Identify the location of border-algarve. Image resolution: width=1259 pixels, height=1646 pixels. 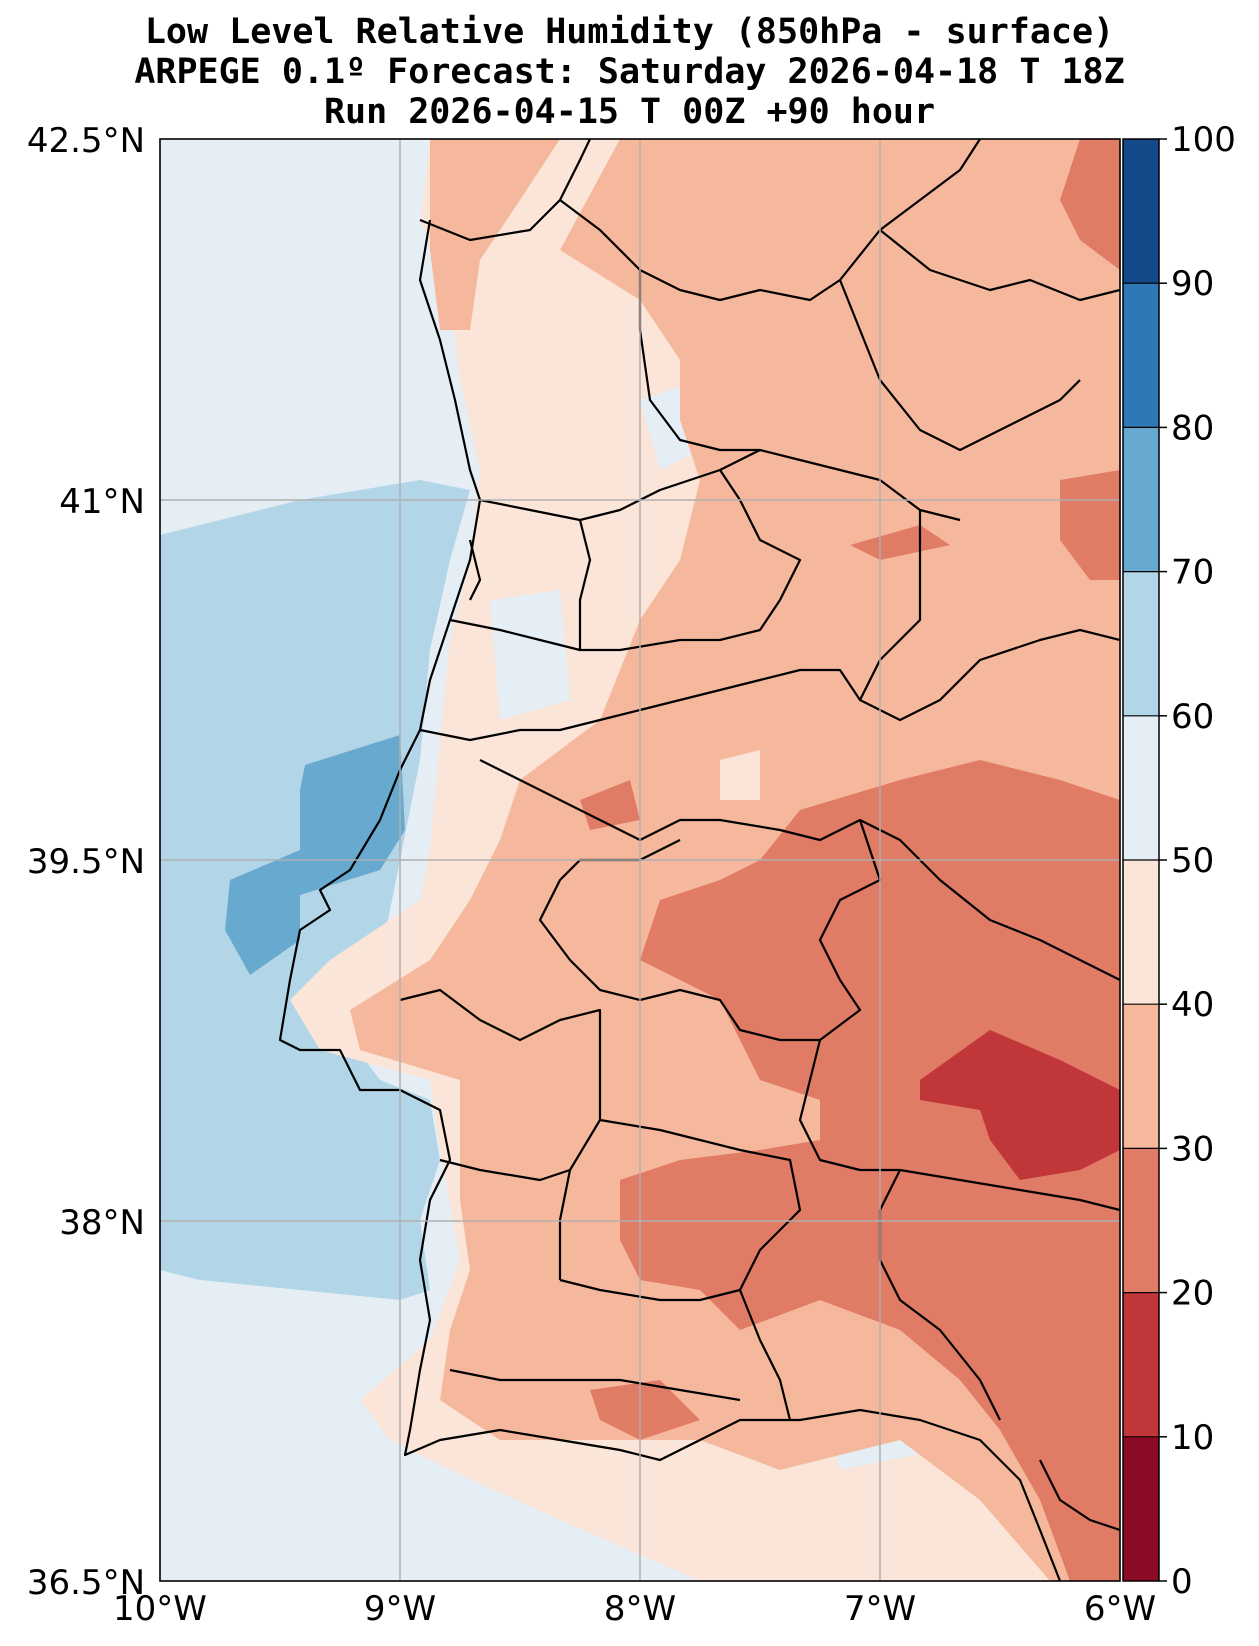
(595, 1385).